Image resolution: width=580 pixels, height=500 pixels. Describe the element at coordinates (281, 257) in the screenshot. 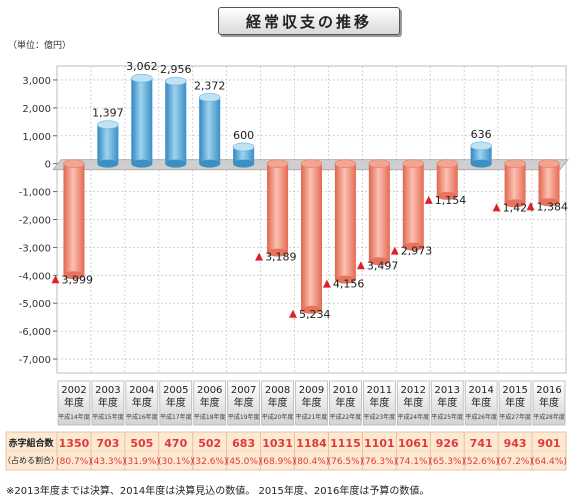

I see `data-label: 3,189` at that location.